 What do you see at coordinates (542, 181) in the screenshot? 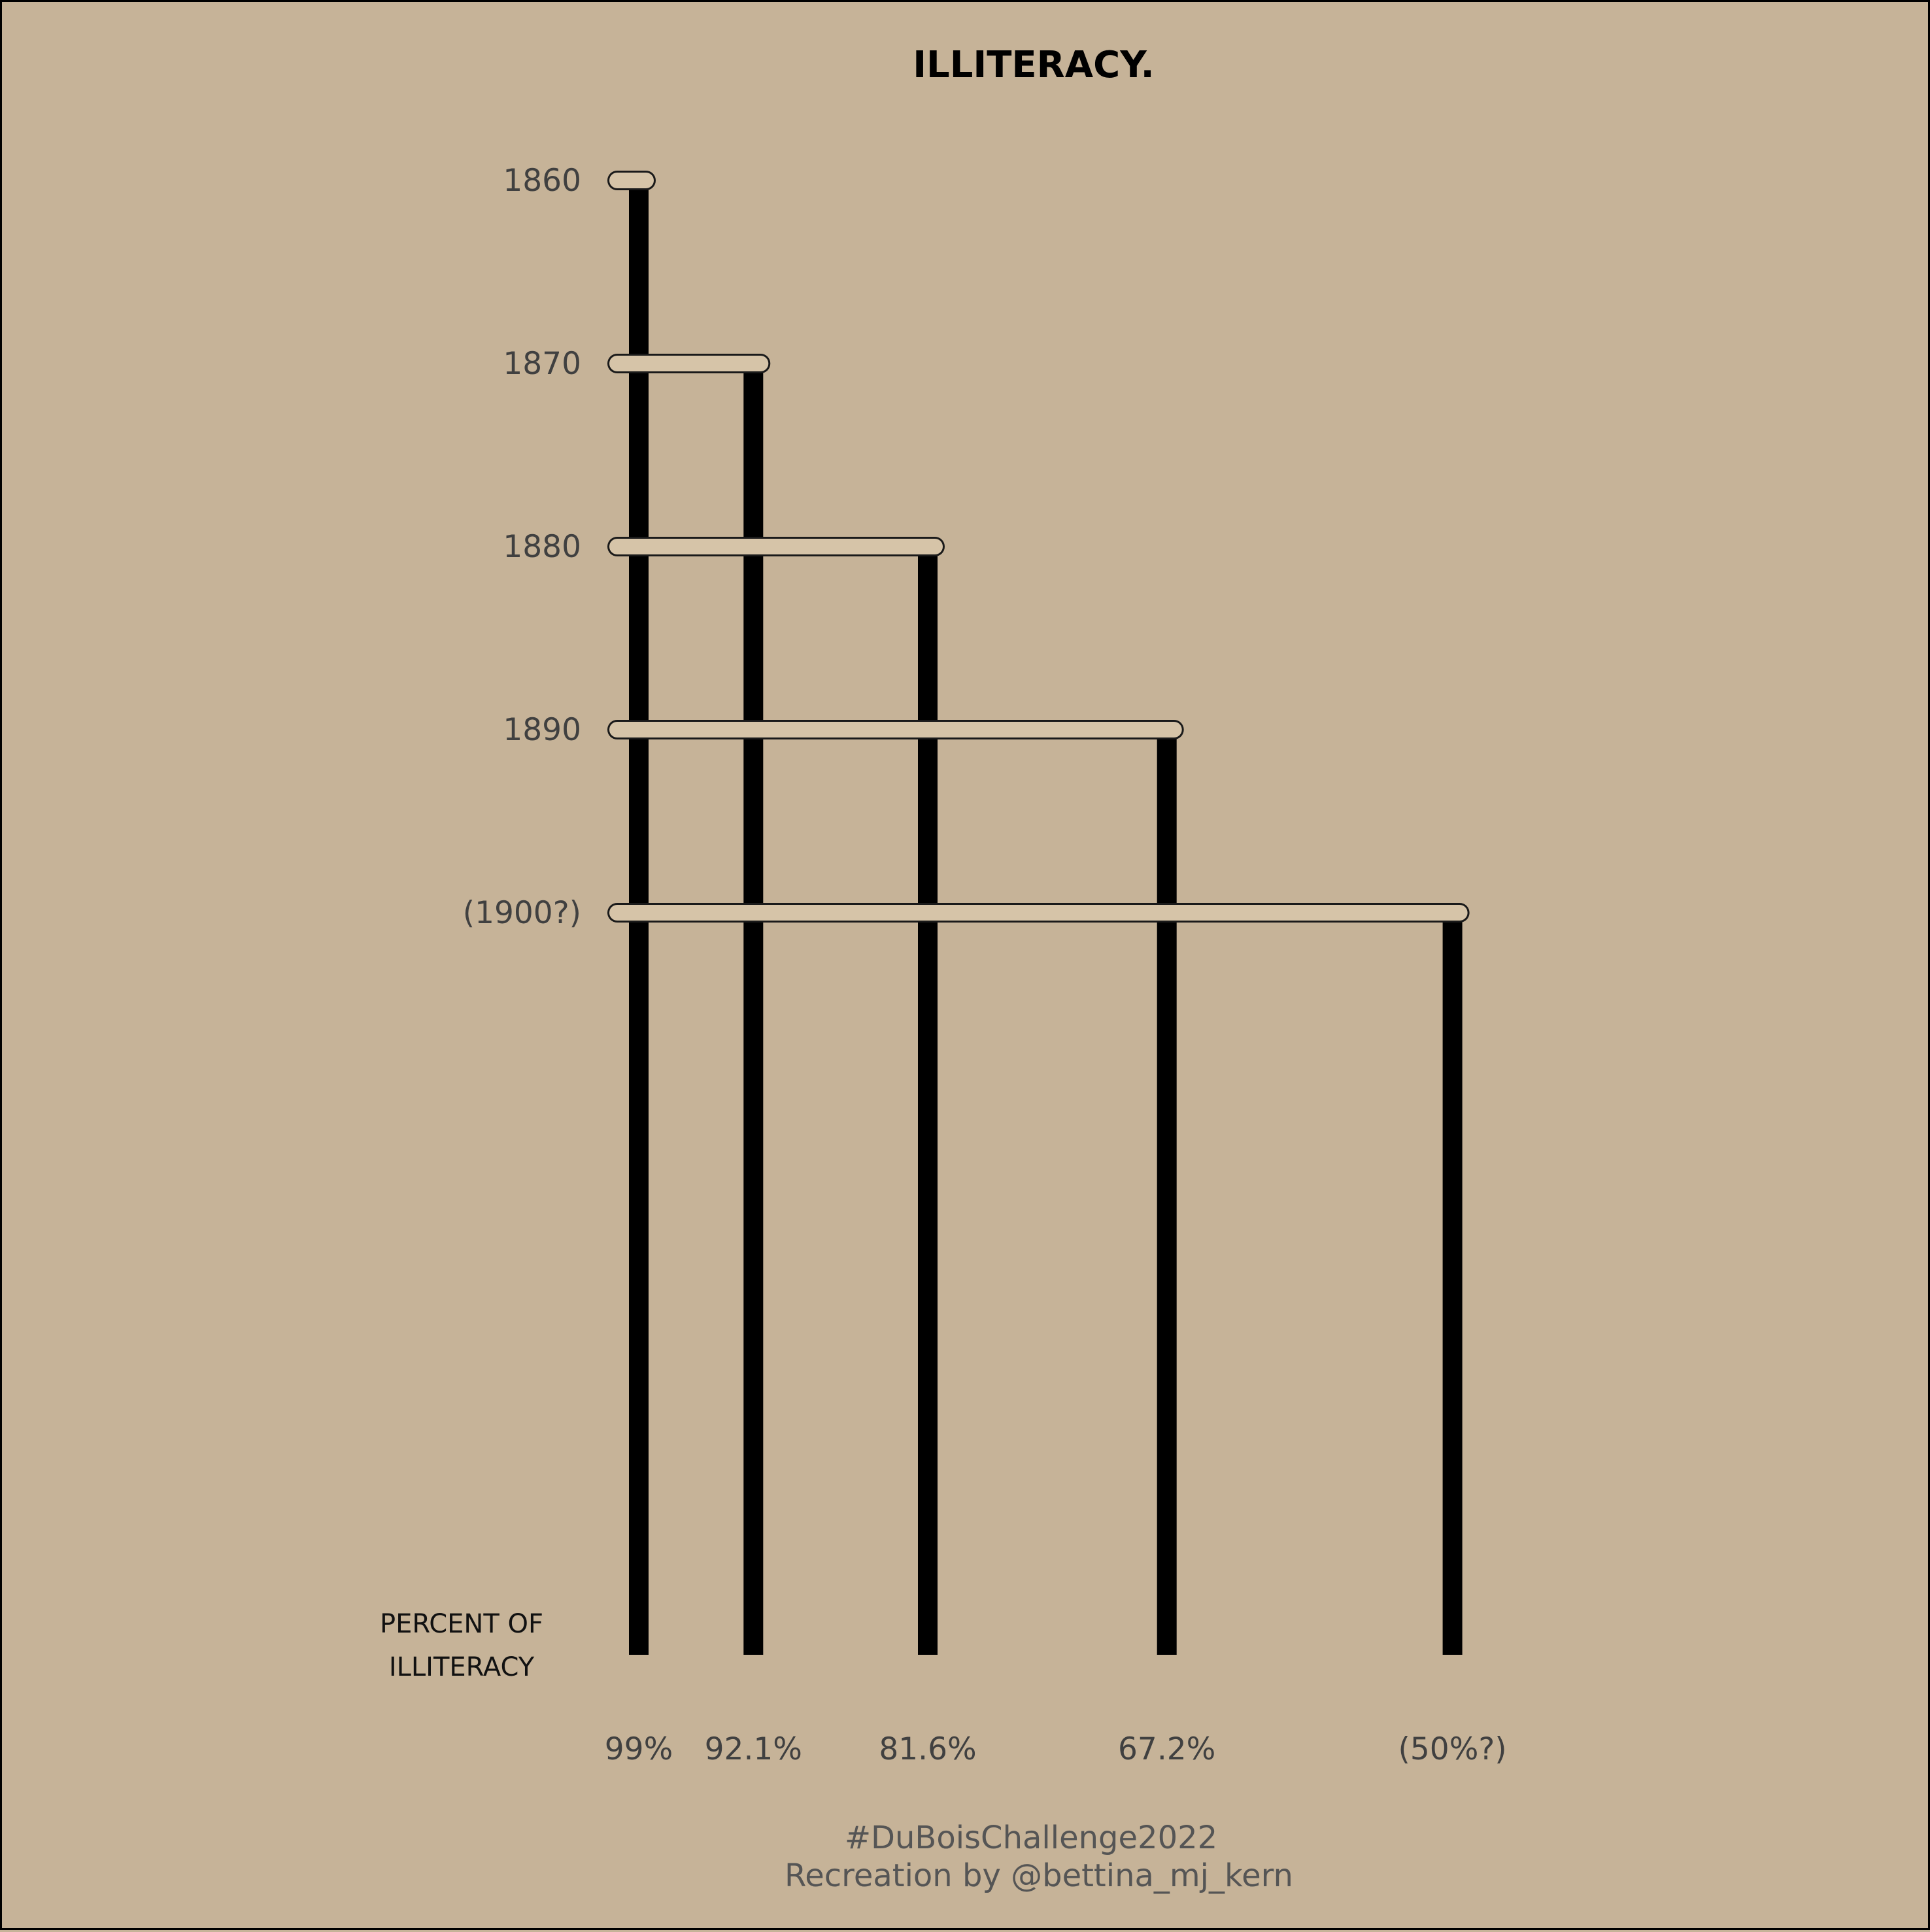
I see `year-label-0: 1860` at bounding box center [542, 181].